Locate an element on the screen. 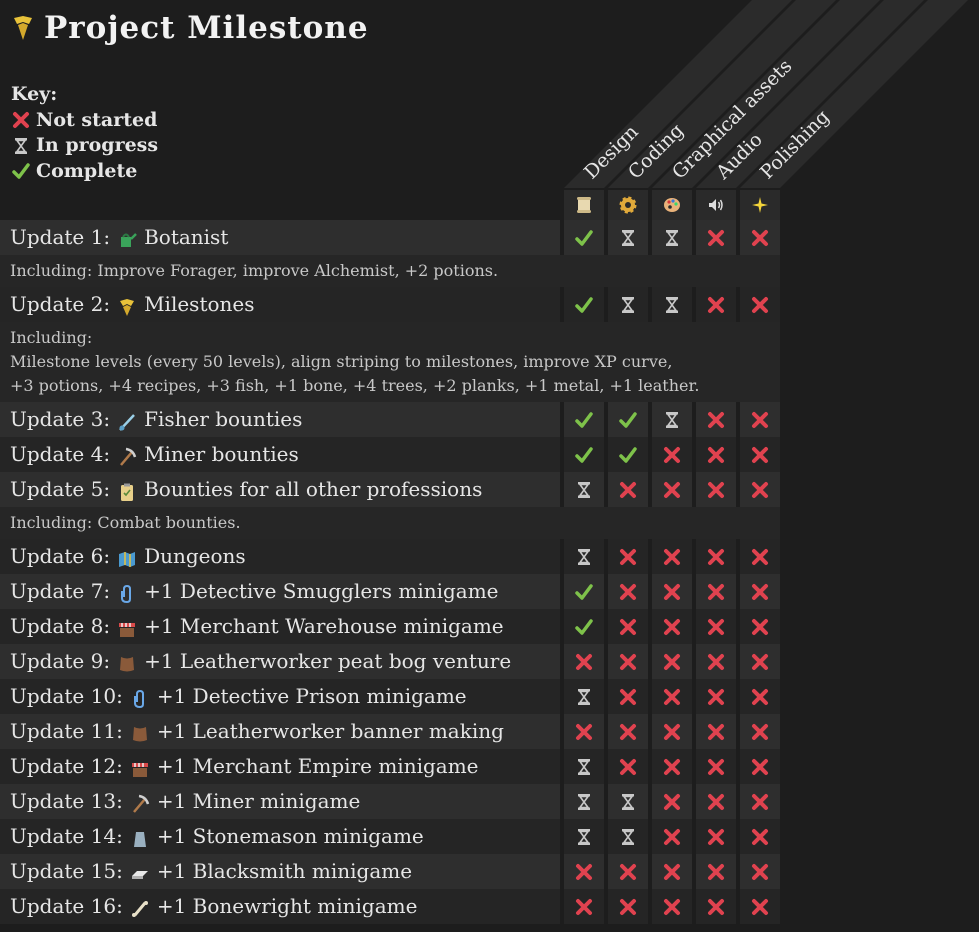 Image resolution: width=979 pixels, height=932 pixels. column-header-label: Graphical assets is located at coordinates (732, 119).